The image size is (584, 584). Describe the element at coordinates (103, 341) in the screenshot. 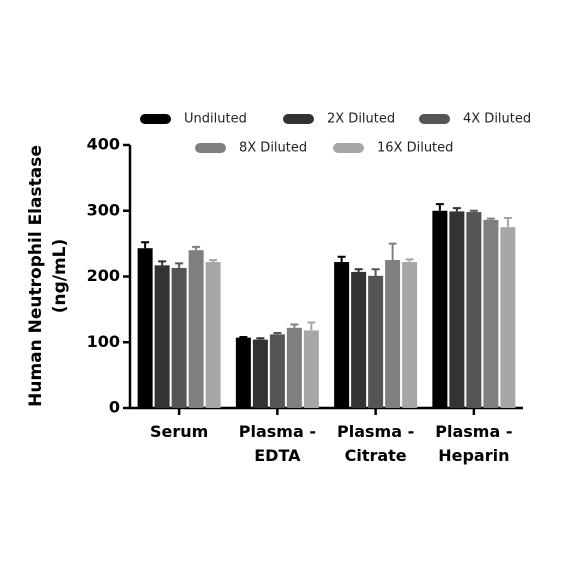

I see `y-tick-label: 100` at that location.